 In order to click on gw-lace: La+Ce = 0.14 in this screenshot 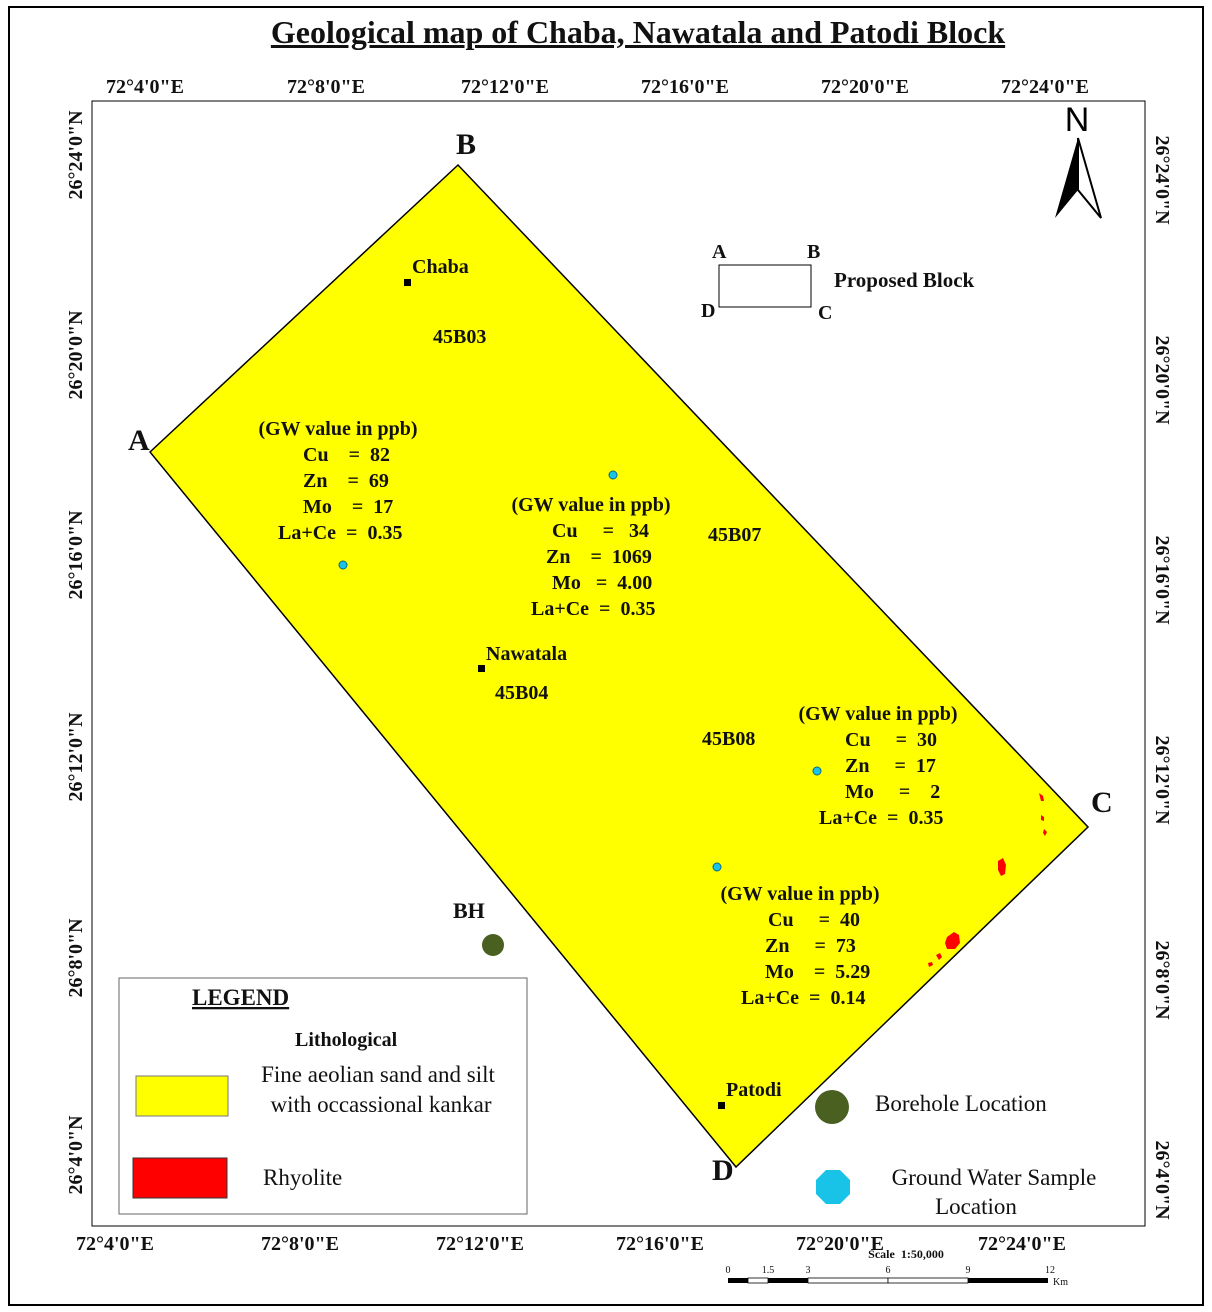, I will do `click(803, 998)`.